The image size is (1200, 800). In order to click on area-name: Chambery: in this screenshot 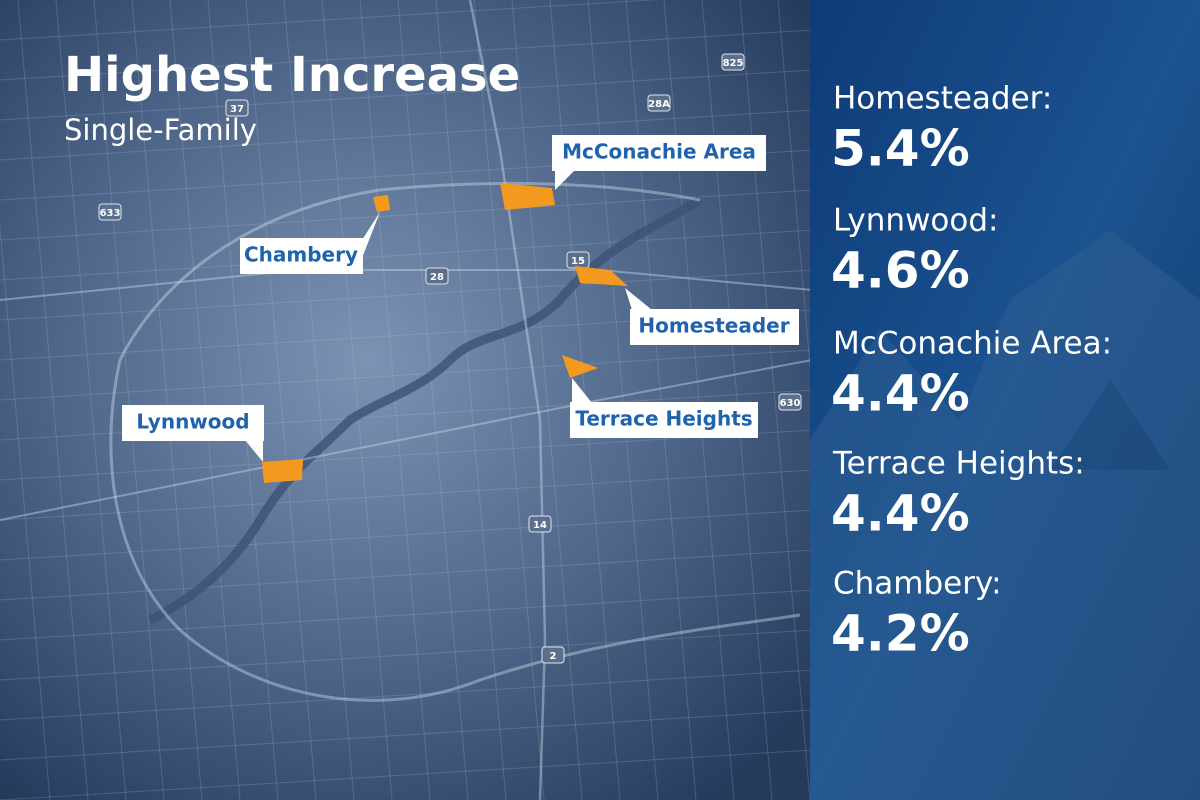, I will do `click(917, 584)`.